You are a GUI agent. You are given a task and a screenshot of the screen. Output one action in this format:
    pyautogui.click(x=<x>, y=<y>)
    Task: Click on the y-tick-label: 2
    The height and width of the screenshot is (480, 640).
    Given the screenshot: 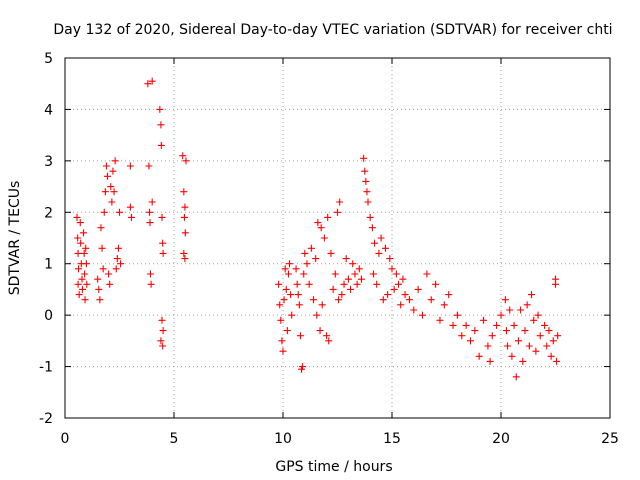 What is the action you would take?
    pyautogui.click(x=48, y=213)
    